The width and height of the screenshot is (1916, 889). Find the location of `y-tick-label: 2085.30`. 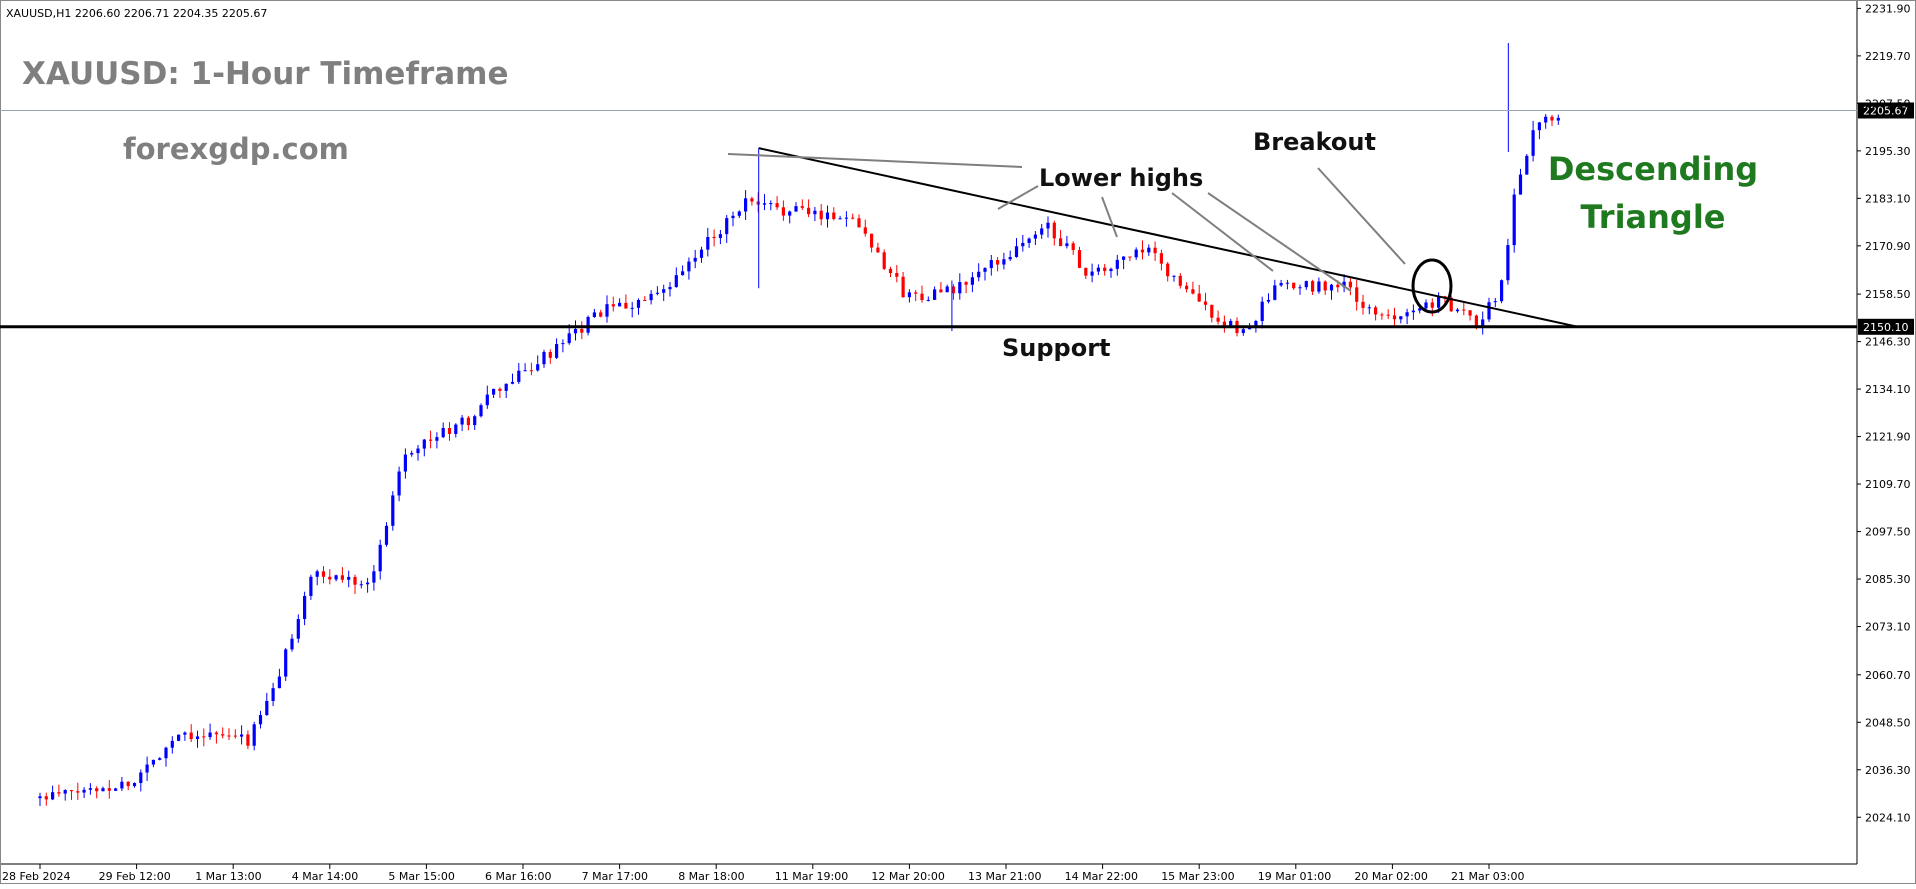

y-tick-label: 2085.30 is located at coordinates (1888, 579).